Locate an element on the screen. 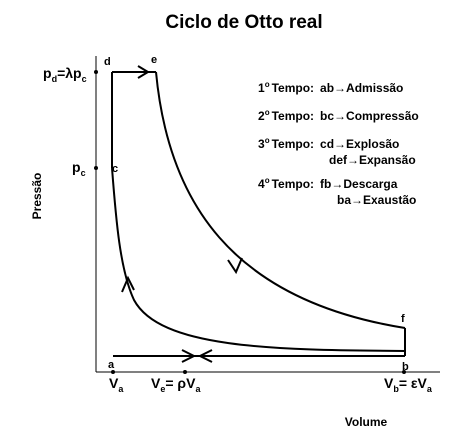 The height and width of the screenshot is (438, 463). y-axis-ticks is located at coordinates (96, 120).